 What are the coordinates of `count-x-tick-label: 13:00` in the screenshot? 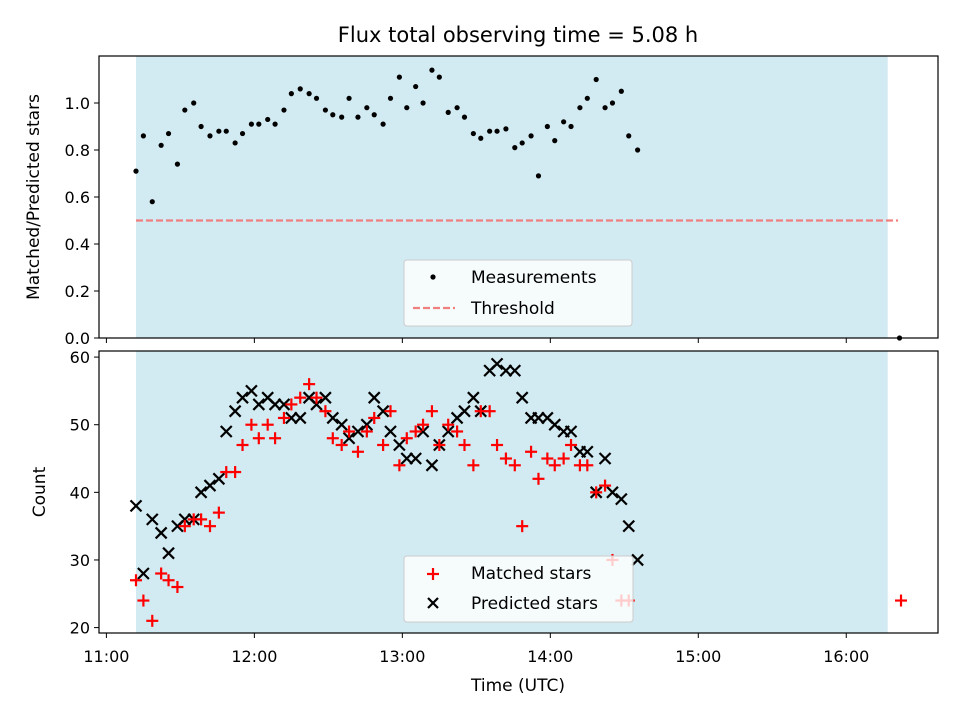 It's located at (402, 656).